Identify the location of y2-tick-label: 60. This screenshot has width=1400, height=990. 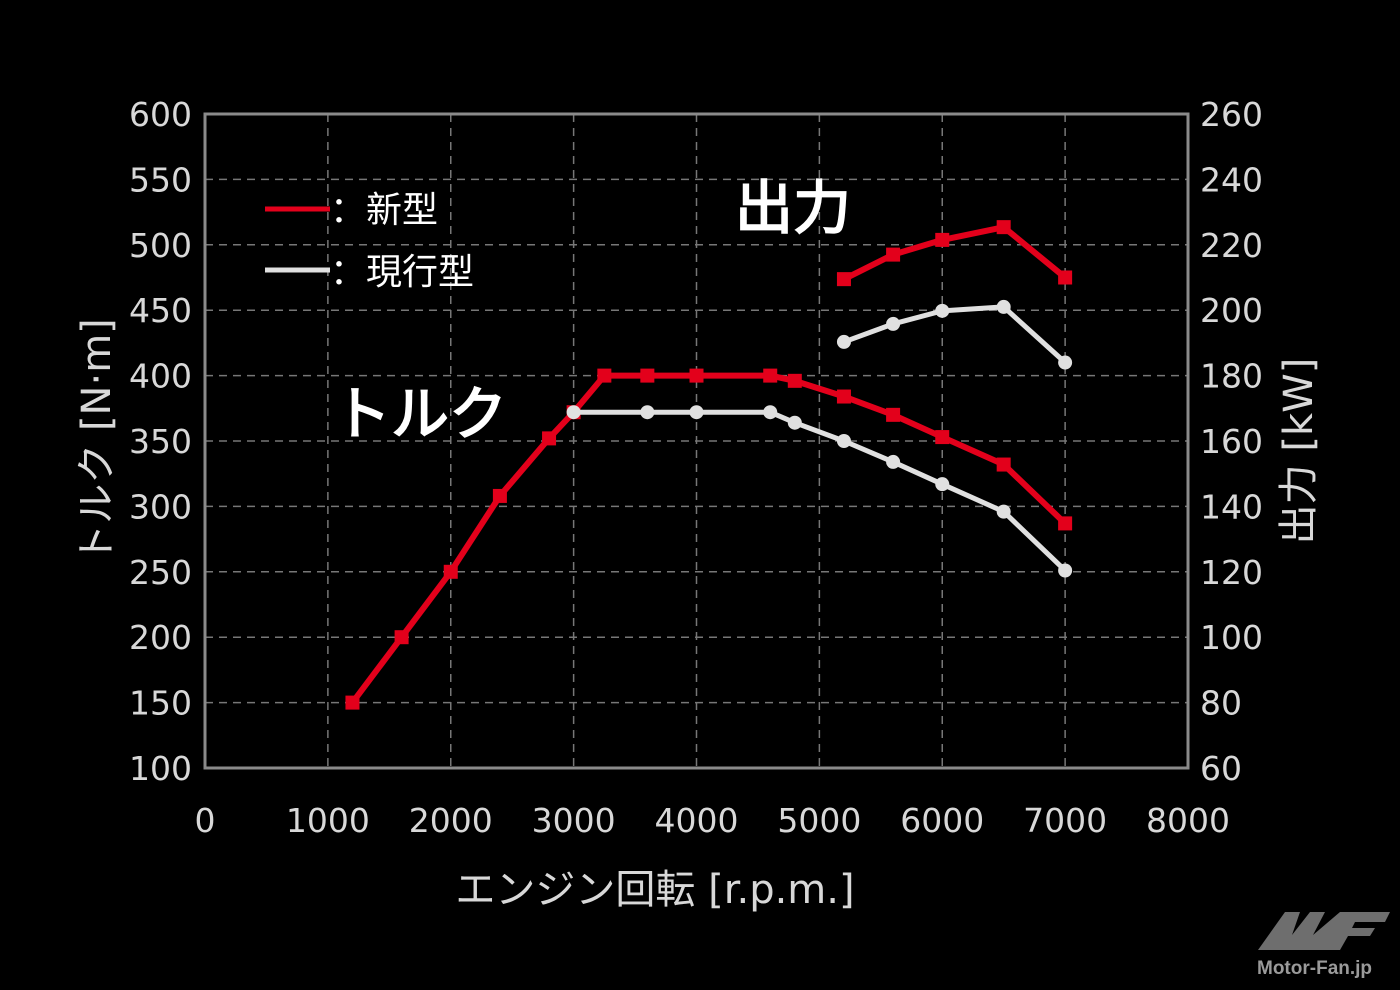
(1221, 768).